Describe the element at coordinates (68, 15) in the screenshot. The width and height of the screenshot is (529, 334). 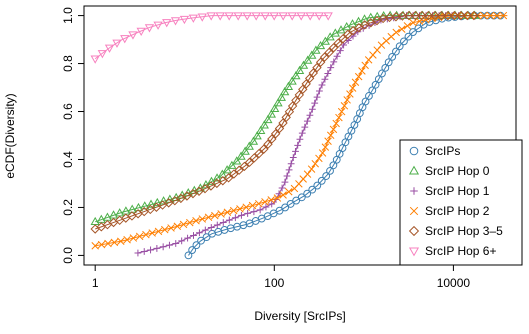
I see `y-tick-label: 1.0` at that location.